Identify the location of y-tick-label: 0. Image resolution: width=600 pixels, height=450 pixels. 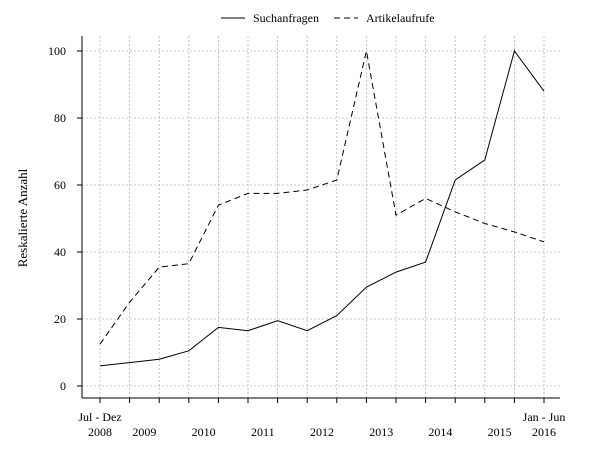
(63, 386).